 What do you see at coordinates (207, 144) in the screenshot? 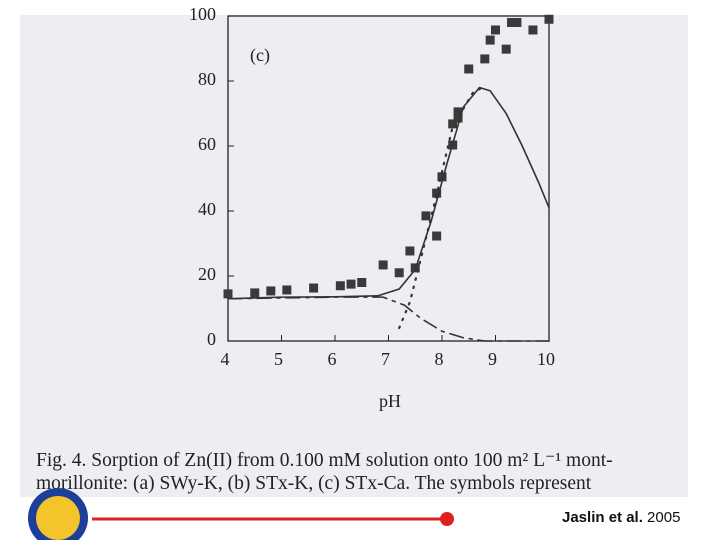
I see `y-tick-label: 60` at bounding box center [207, 144].